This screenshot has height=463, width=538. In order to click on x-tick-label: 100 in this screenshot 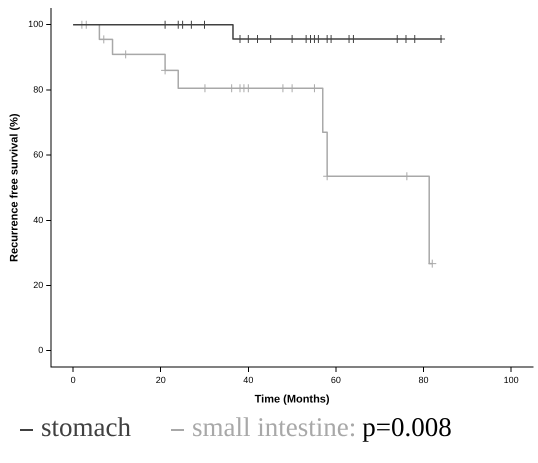, I will do `click(511, 379)`.